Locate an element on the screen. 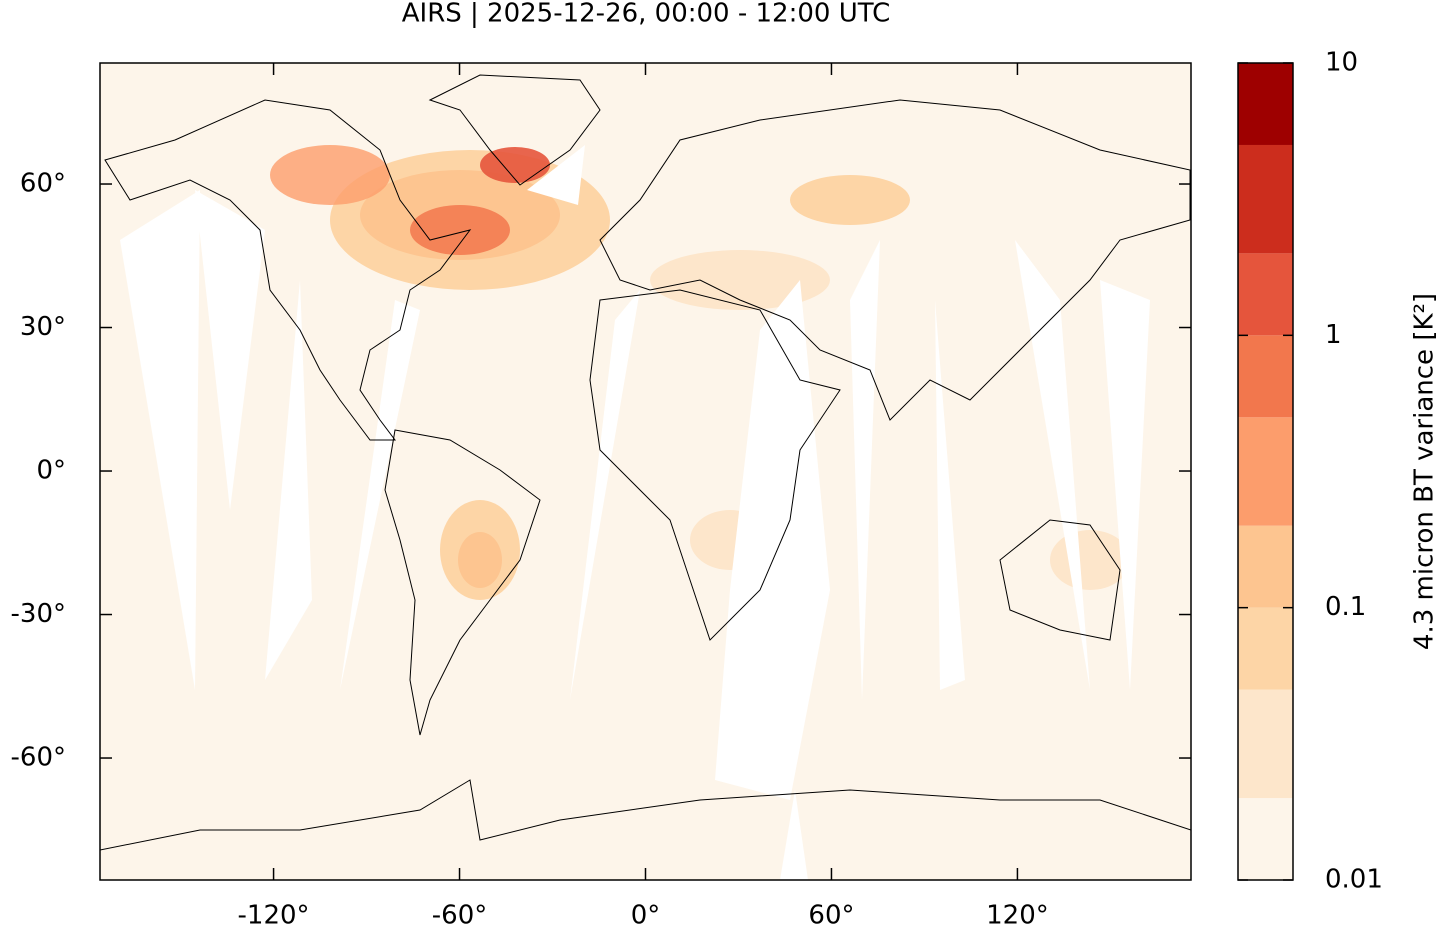 The image size is (1442, 930). x-tick-label: -60° is located at coordinates (459, 915).